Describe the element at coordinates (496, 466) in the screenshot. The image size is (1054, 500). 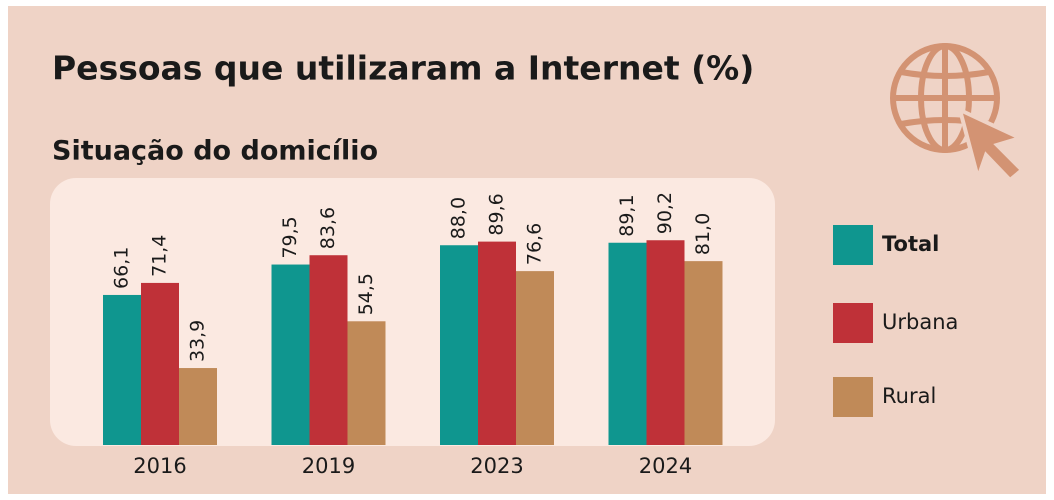
I see `x-tick-label: 2023` at that location.